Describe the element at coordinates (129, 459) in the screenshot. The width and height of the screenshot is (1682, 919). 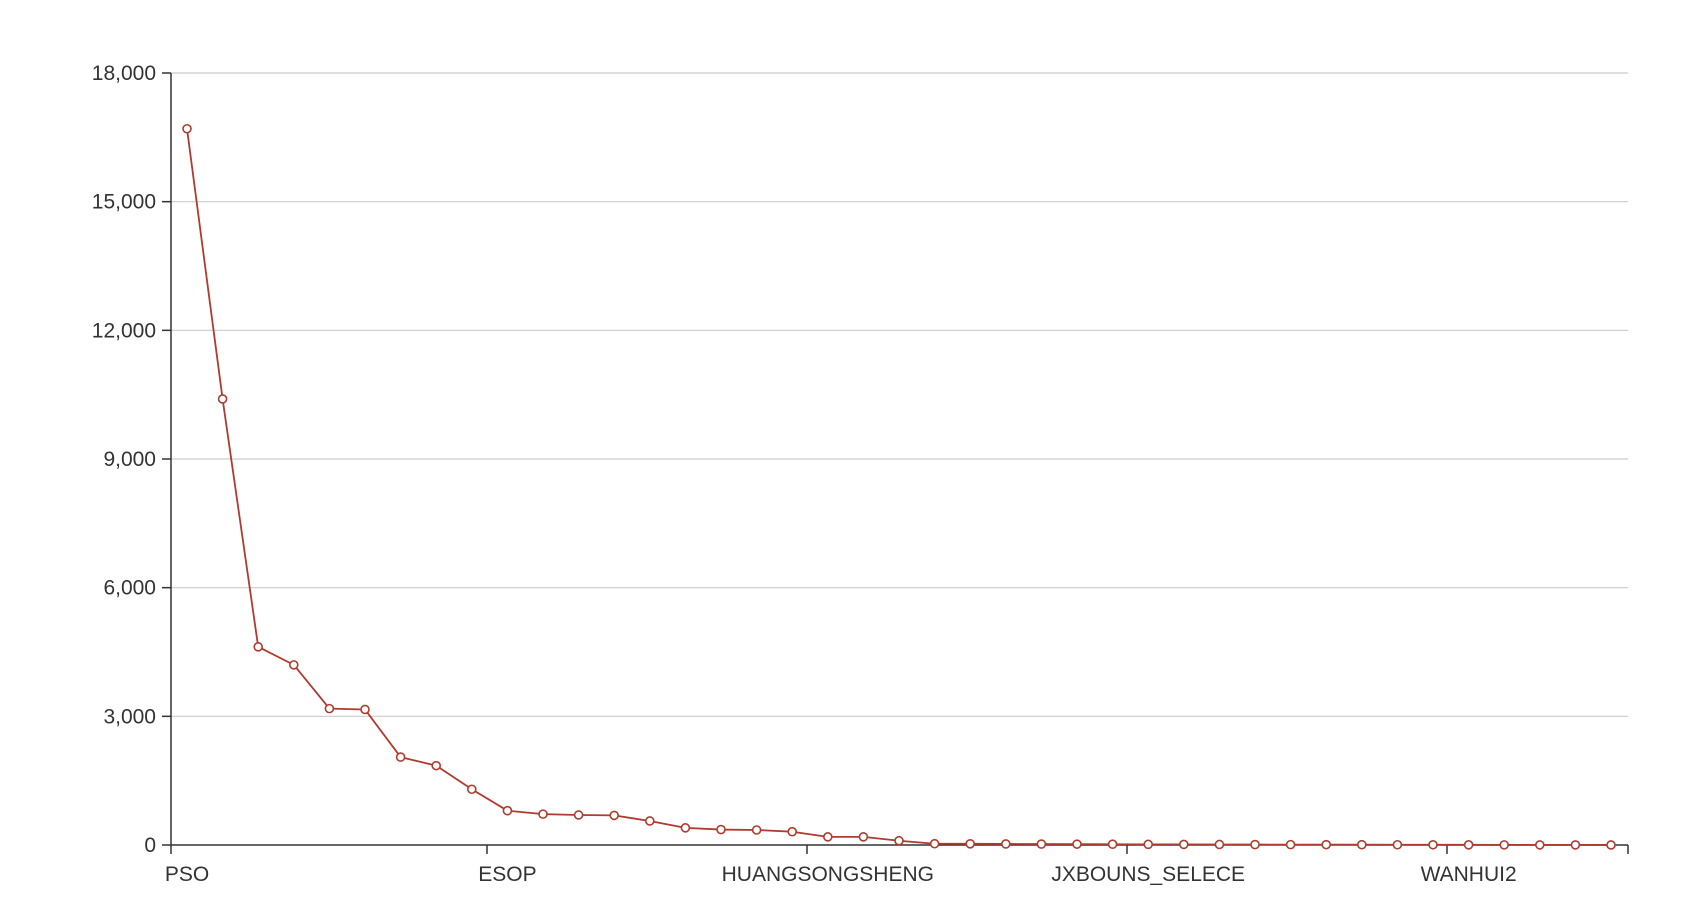
I see `y-tick-label: 9,000` at that location.